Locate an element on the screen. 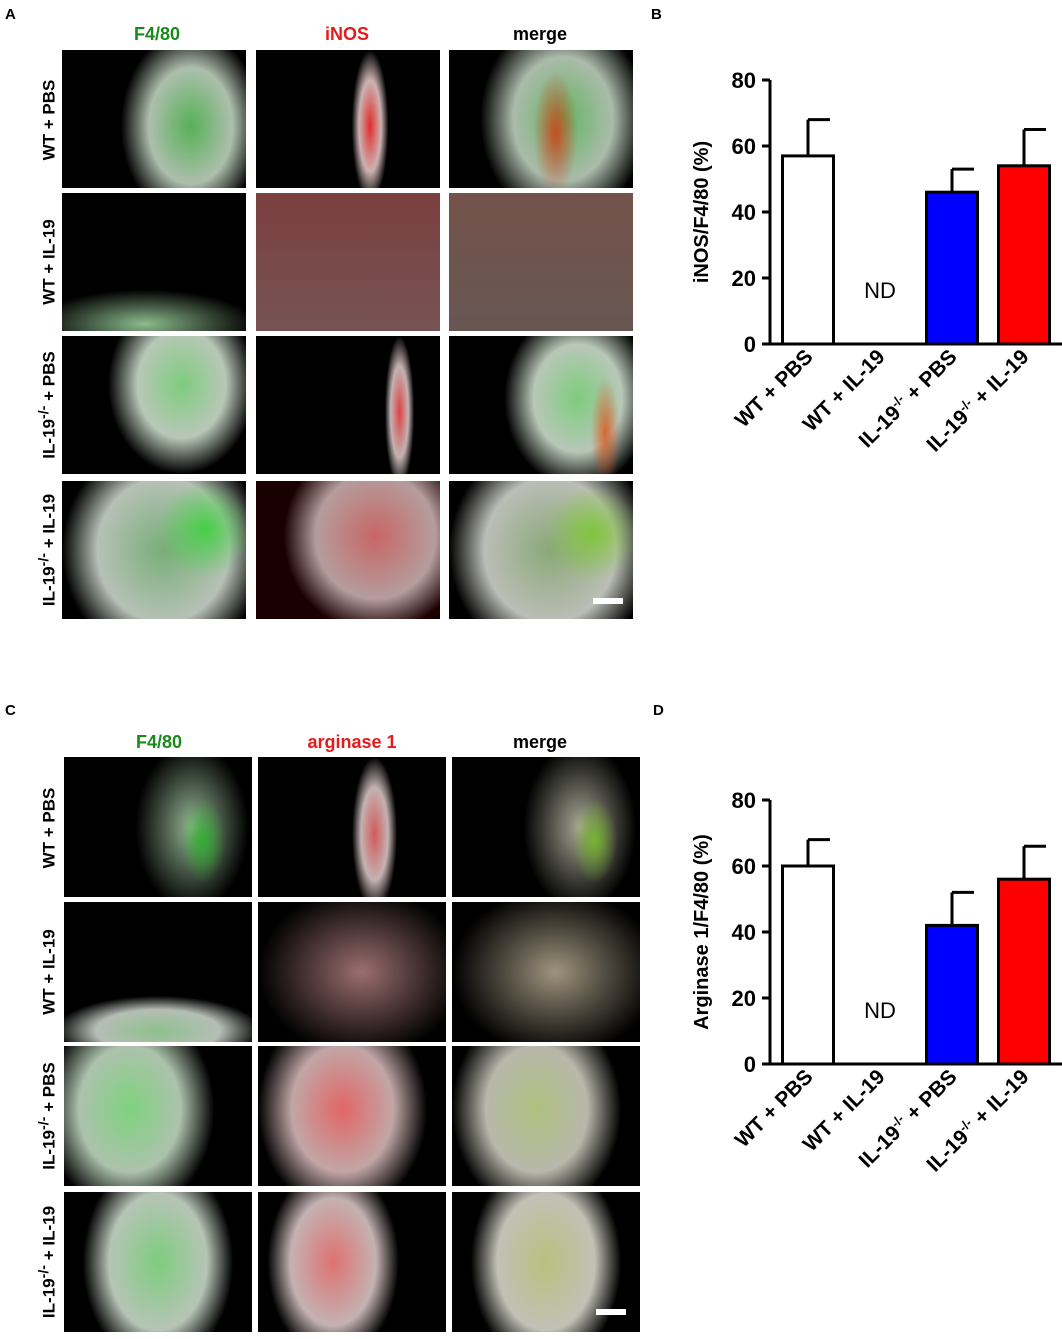 The width and height of the screenshot is (1062, 1339). micrograph-a-r4-merge is located at coordinates (541, 550).